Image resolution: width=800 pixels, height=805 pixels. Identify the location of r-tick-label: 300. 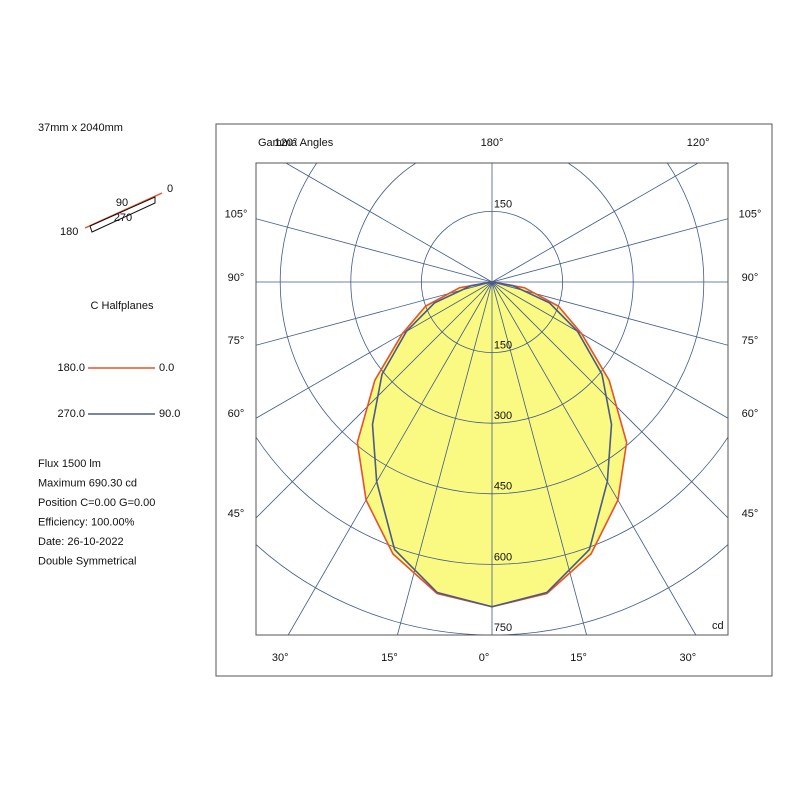
(503, 416).